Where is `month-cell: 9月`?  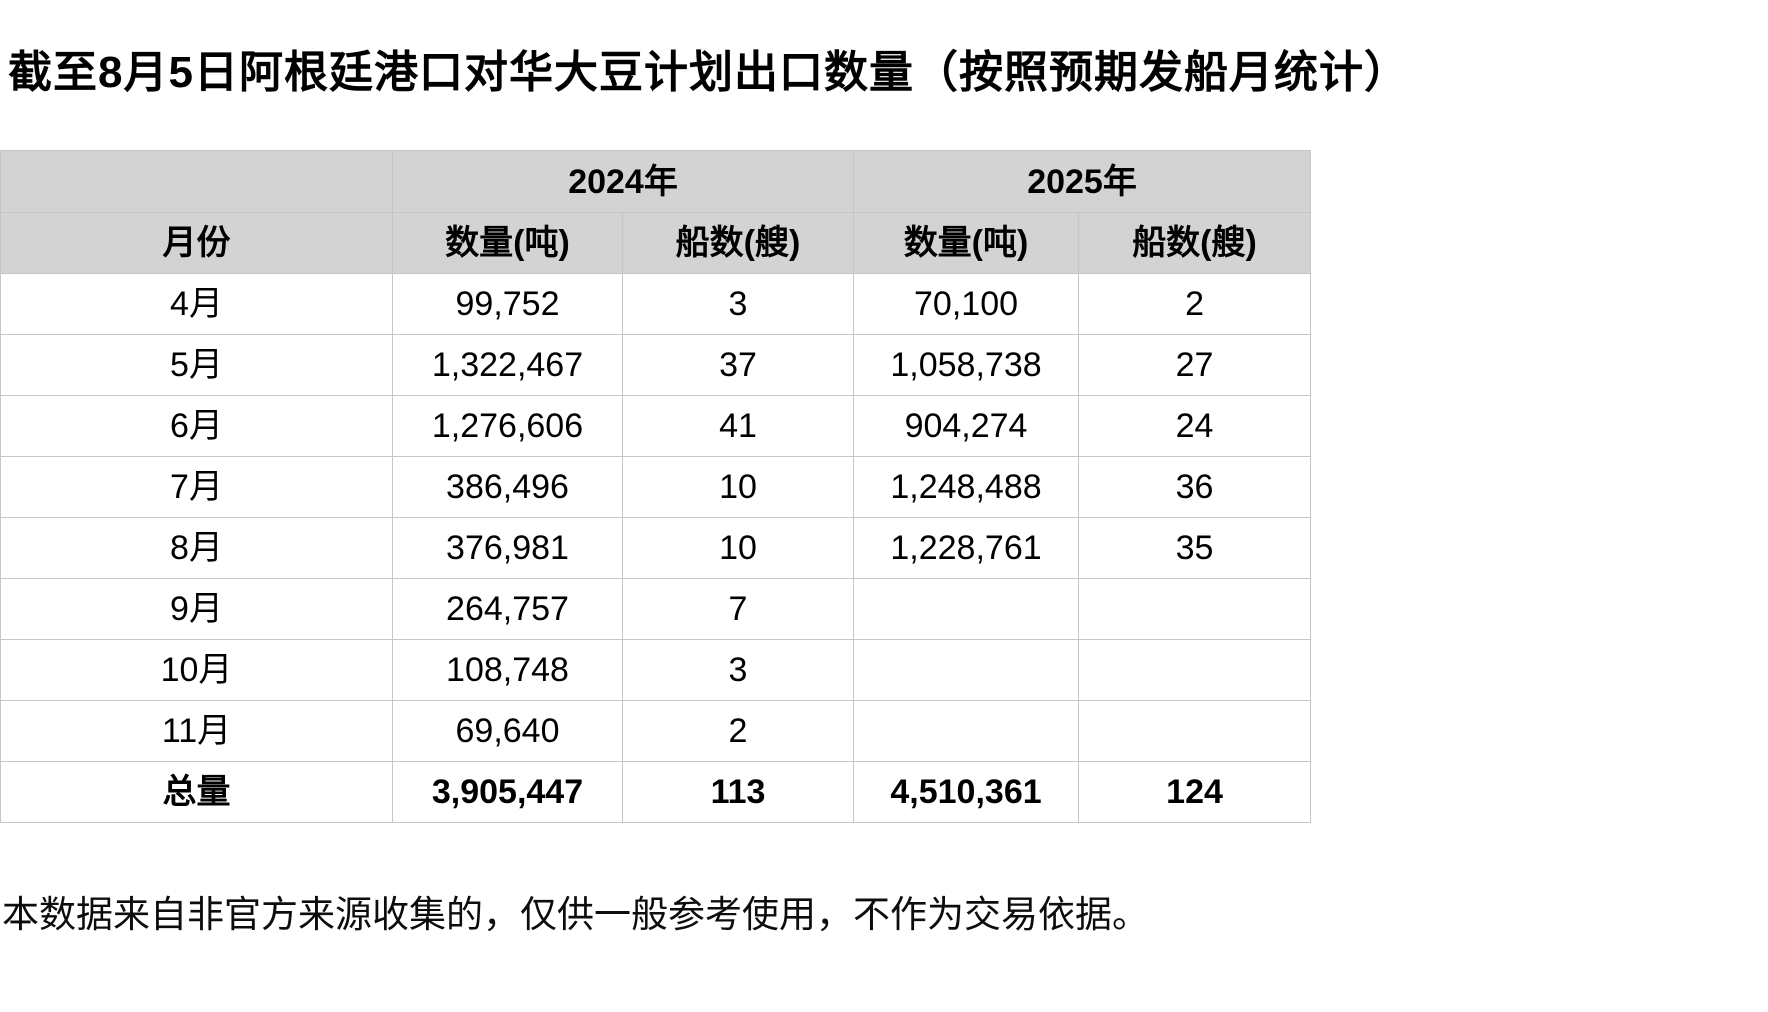 month-cell: 9月 is located at coordinates (196, 609).